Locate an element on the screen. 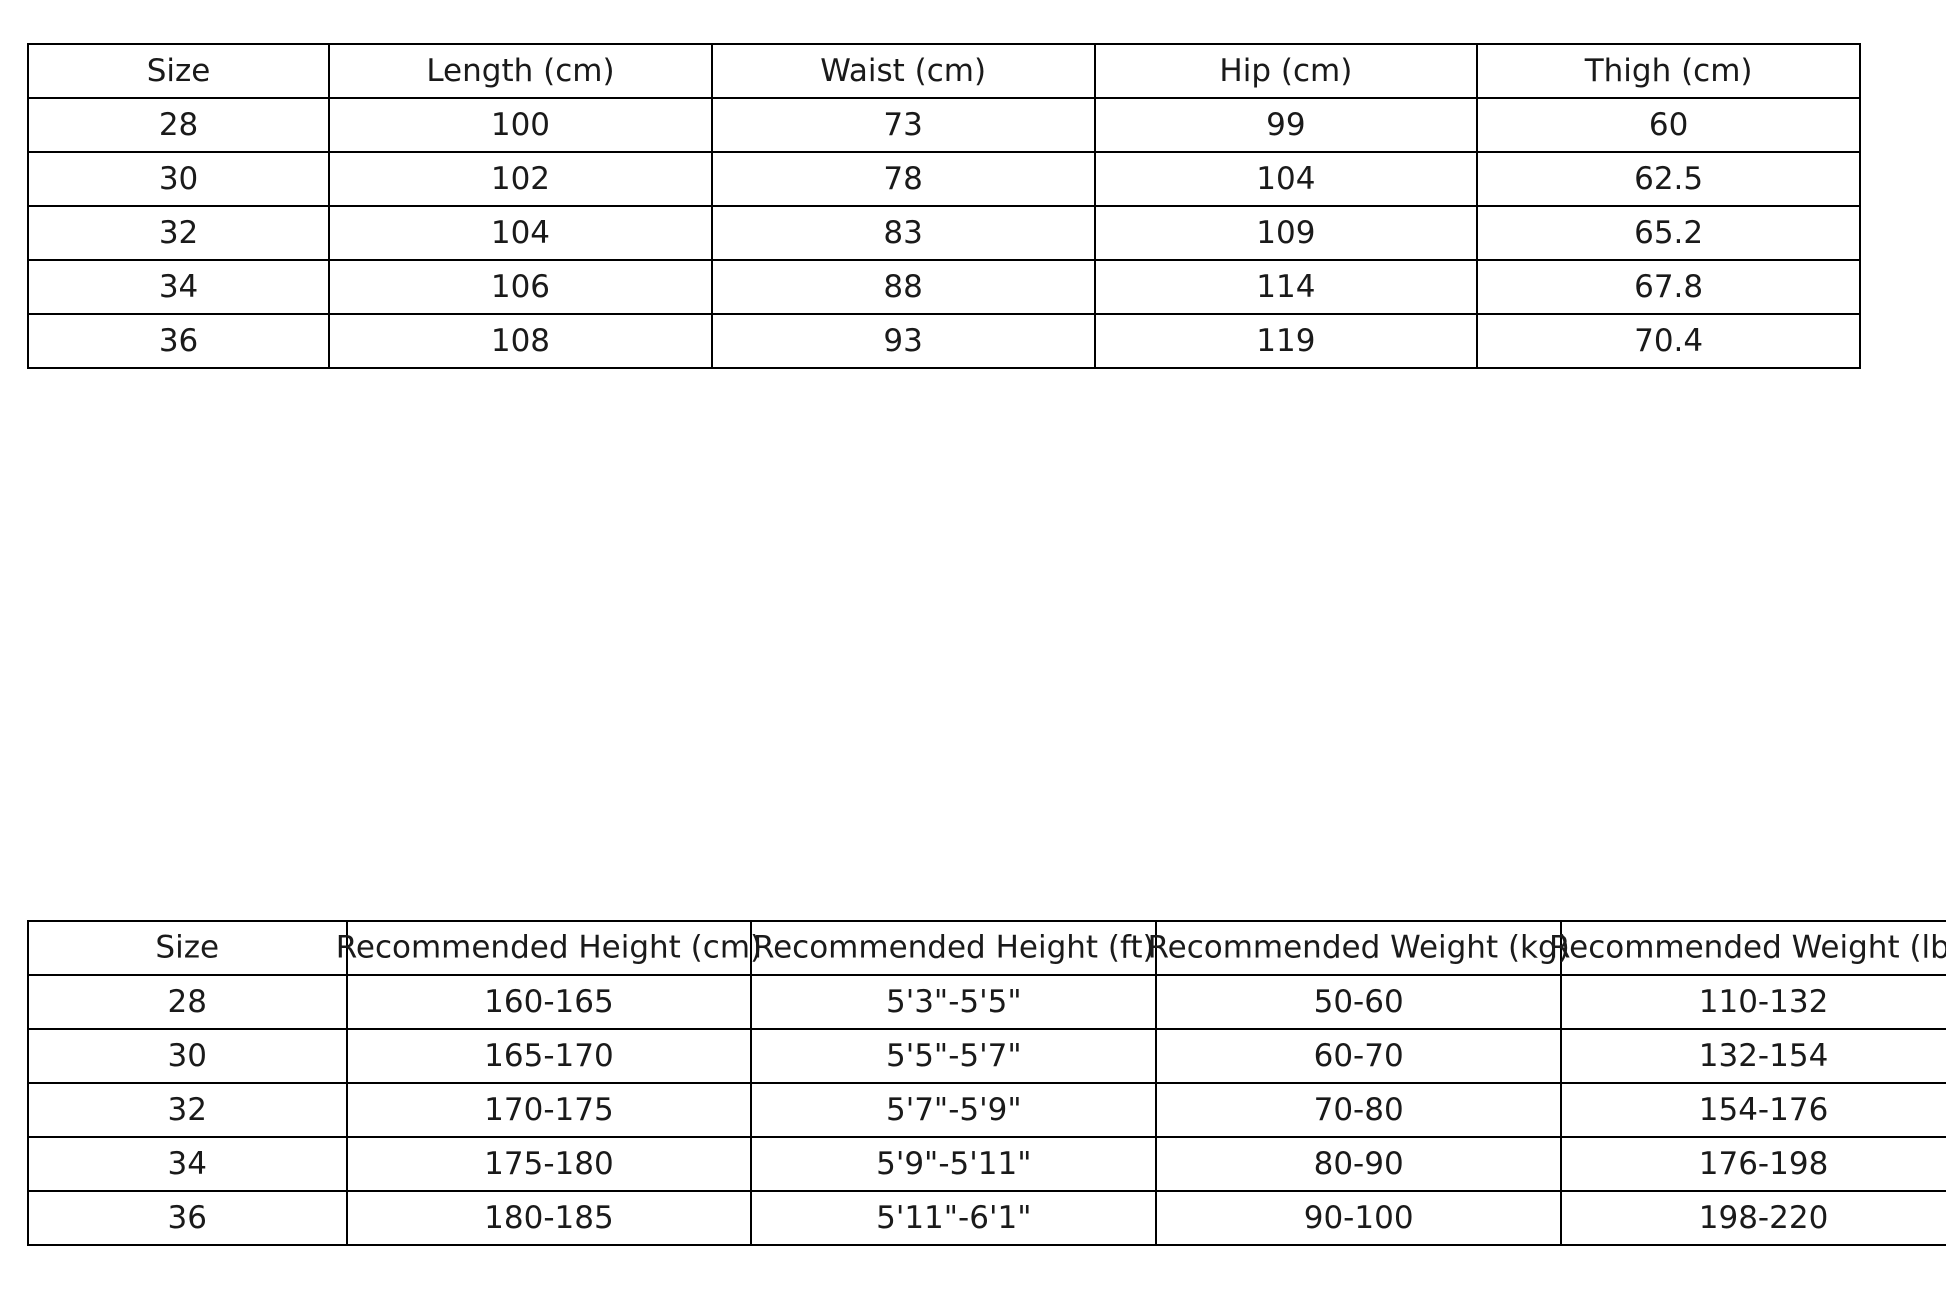 The height and width of the screenshot is (1291, 1946). table-row: 36 108 93 119 70.4 is located at coordinates (943, 341).